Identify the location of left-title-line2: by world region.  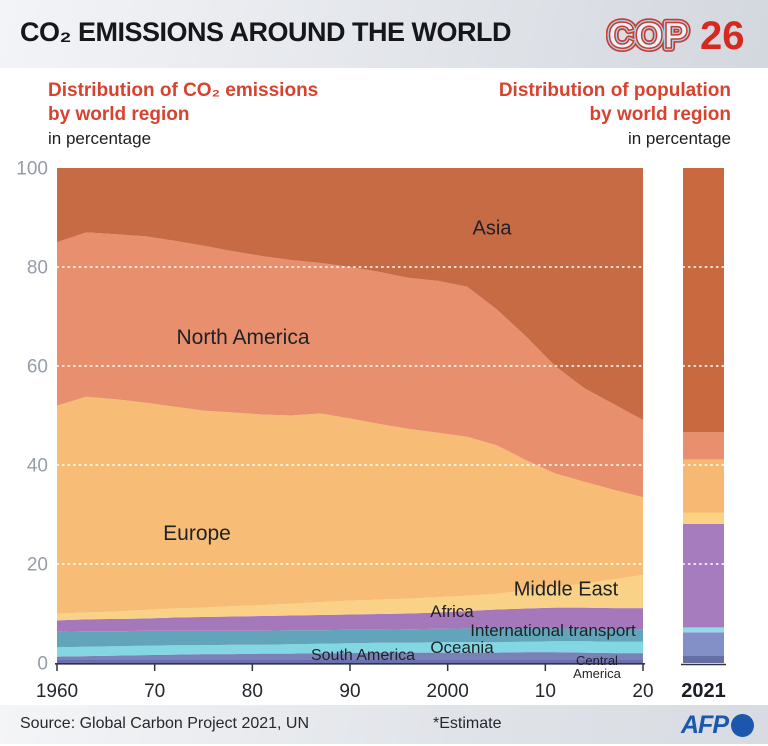
(119, 114).